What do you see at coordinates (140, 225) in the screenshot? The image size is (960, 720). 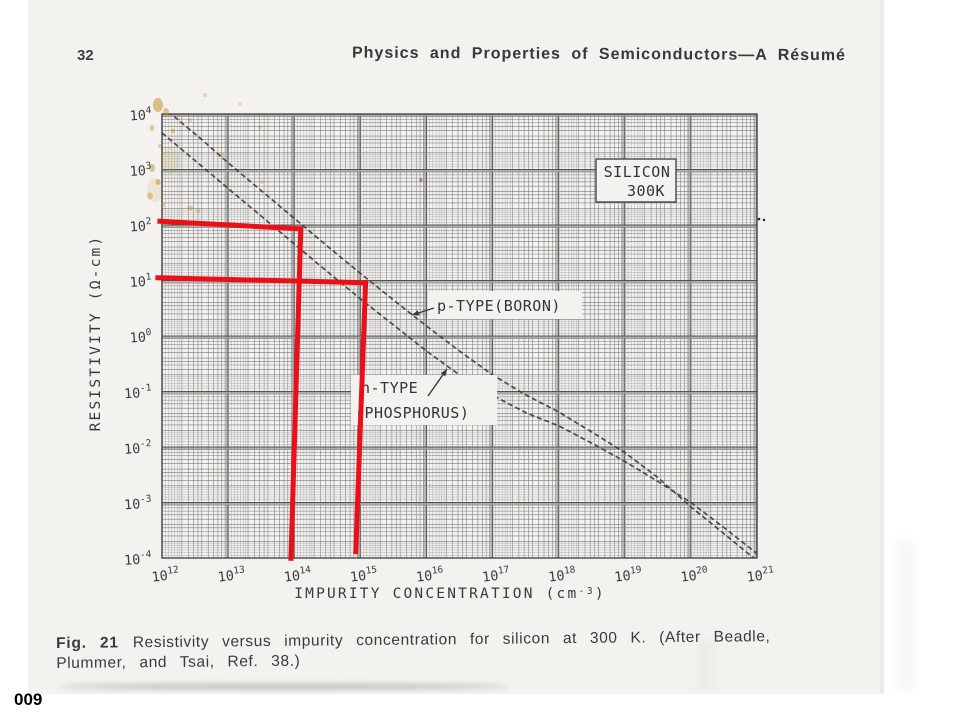 I see `y-tick-label: 10²` at bounding box center [140, 225].